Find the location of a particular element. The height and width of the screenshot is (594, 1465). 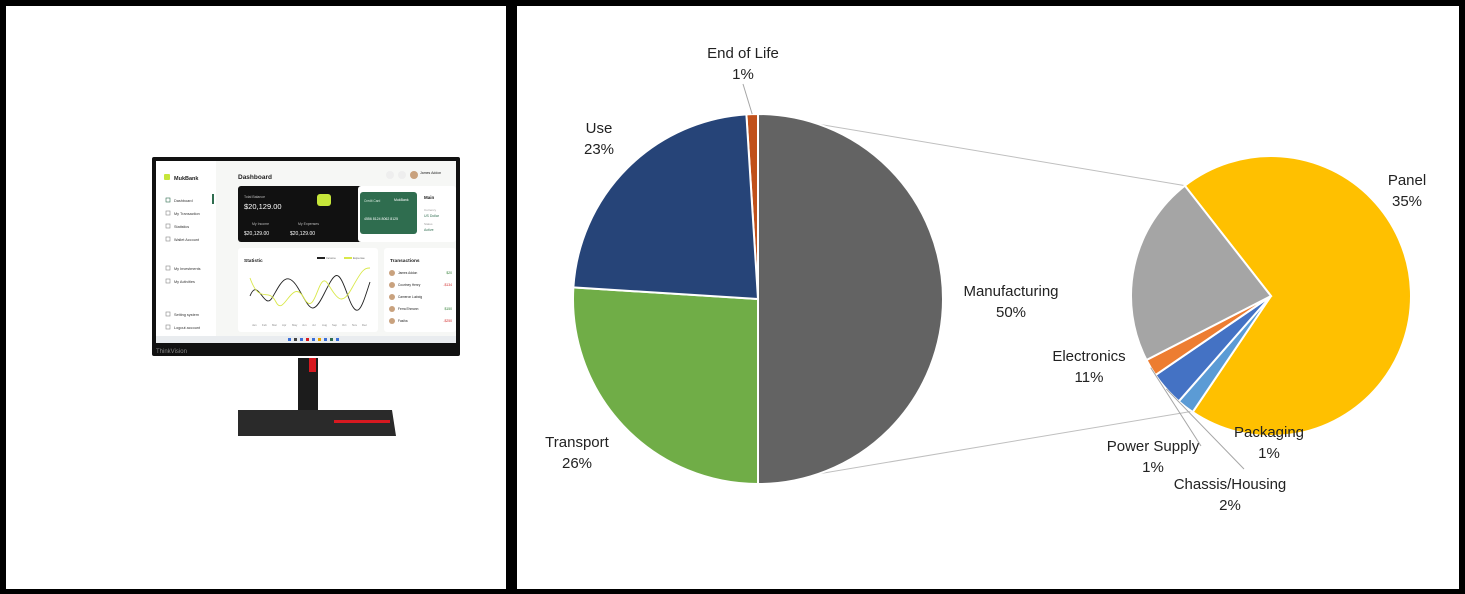

nav-logout-account: Logout account is located at coordinates (187, 328).